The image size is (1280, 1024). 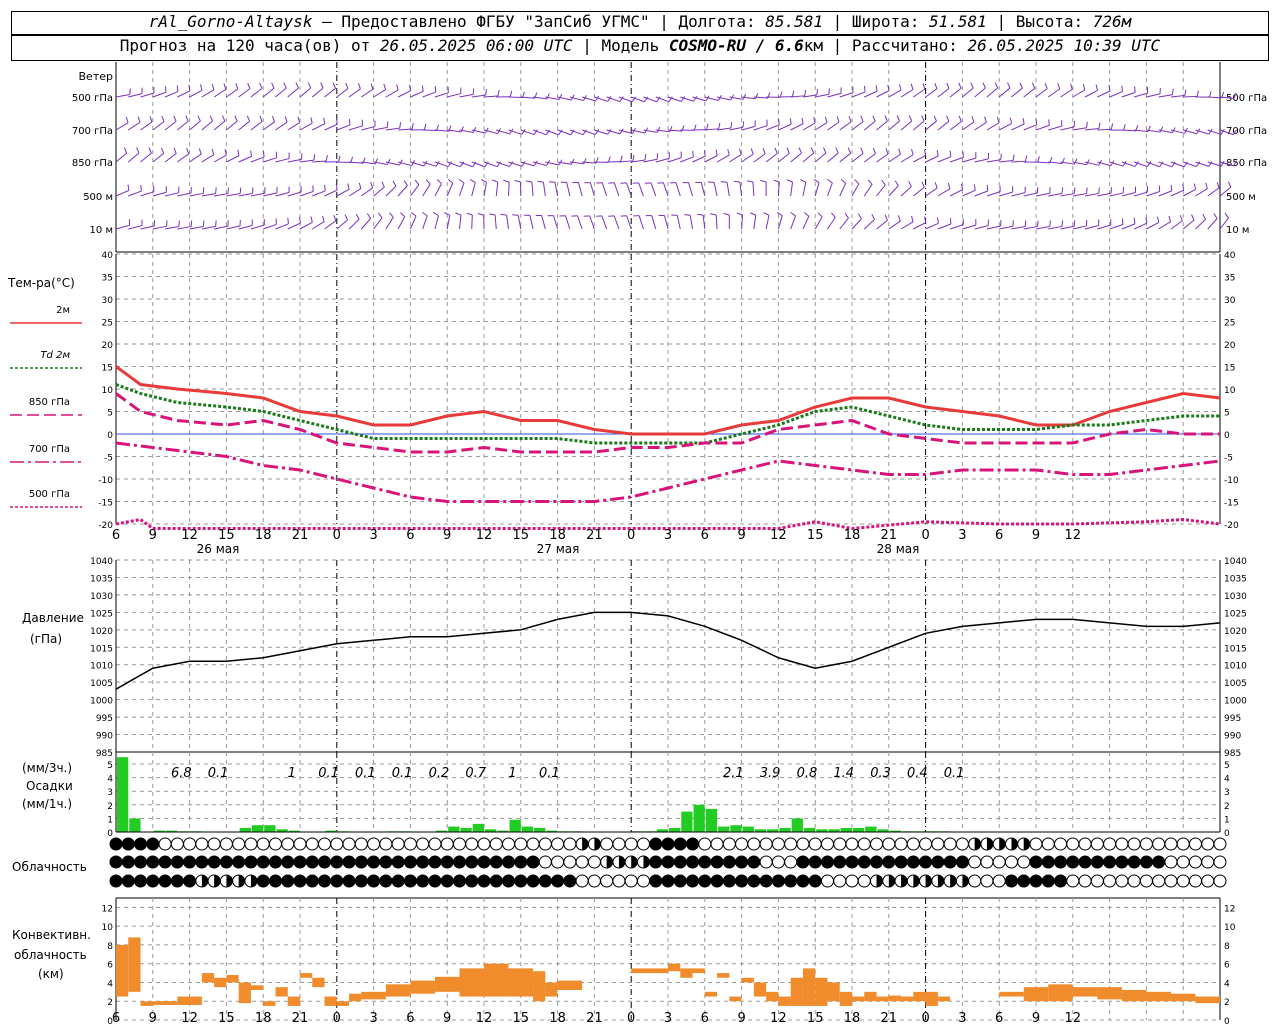 What do you see at coordinates (1036, 1017) in the screenshot?
I see `hour-label-bottom: 9` at bounding box center [1036, 1017].